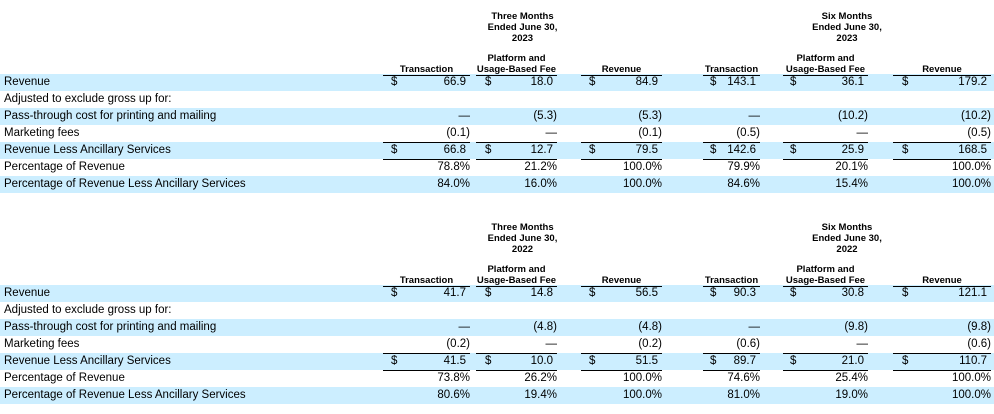  I want to click on cell-value: 12.7, so click(541, 150).